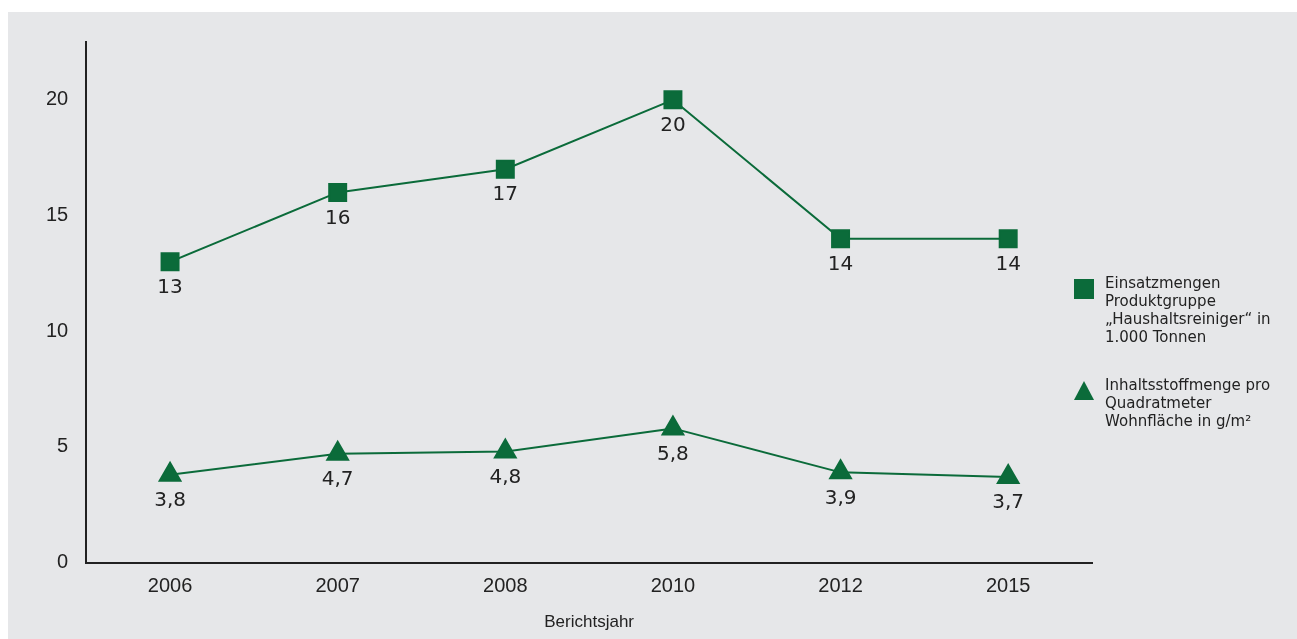  I want to click on y-tick-label: 0, so click(63, 561).